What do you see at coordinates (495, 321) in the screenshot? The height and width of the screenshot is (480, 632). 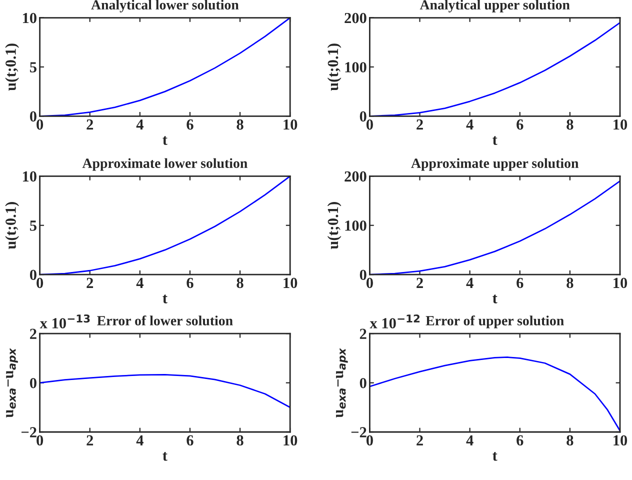 I see `chart-title: Error of upper solution` at bounding box center [495, 321].